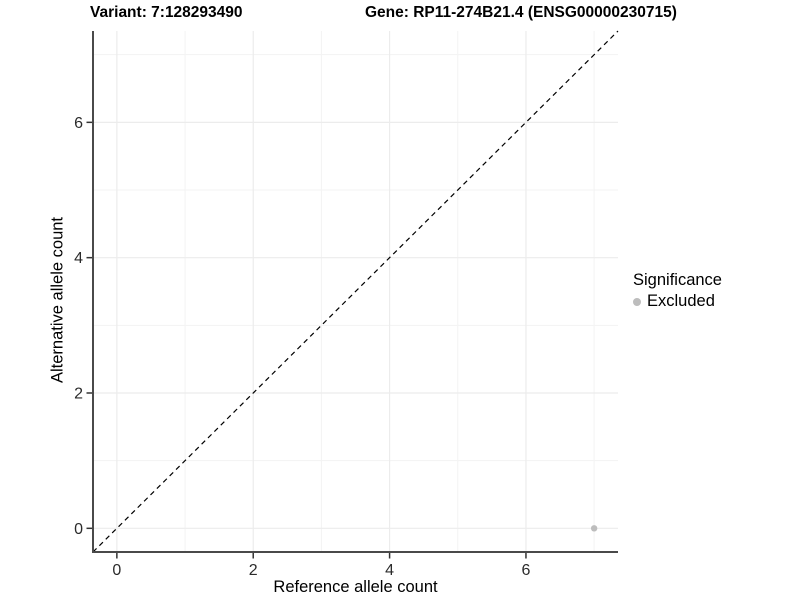 This screenshot has width=800, height=600. Describe the element at coordinates (521, 12) in the screenshot. I see `gene-title: Gene: RP11-274B21.4 (ENSG00000230715)` at that location.